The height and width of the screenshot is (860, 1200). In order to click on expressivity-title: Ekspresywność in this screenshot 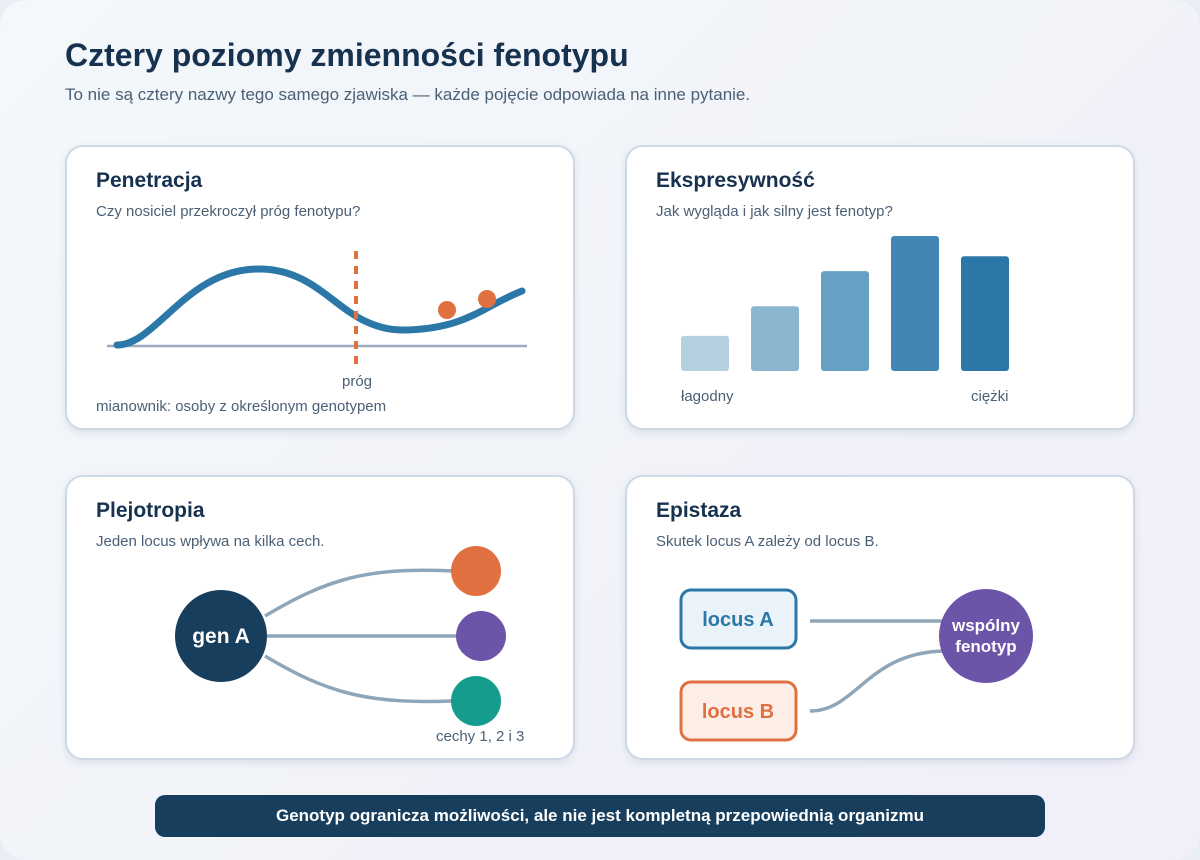, I will do `click(735, 180)`.